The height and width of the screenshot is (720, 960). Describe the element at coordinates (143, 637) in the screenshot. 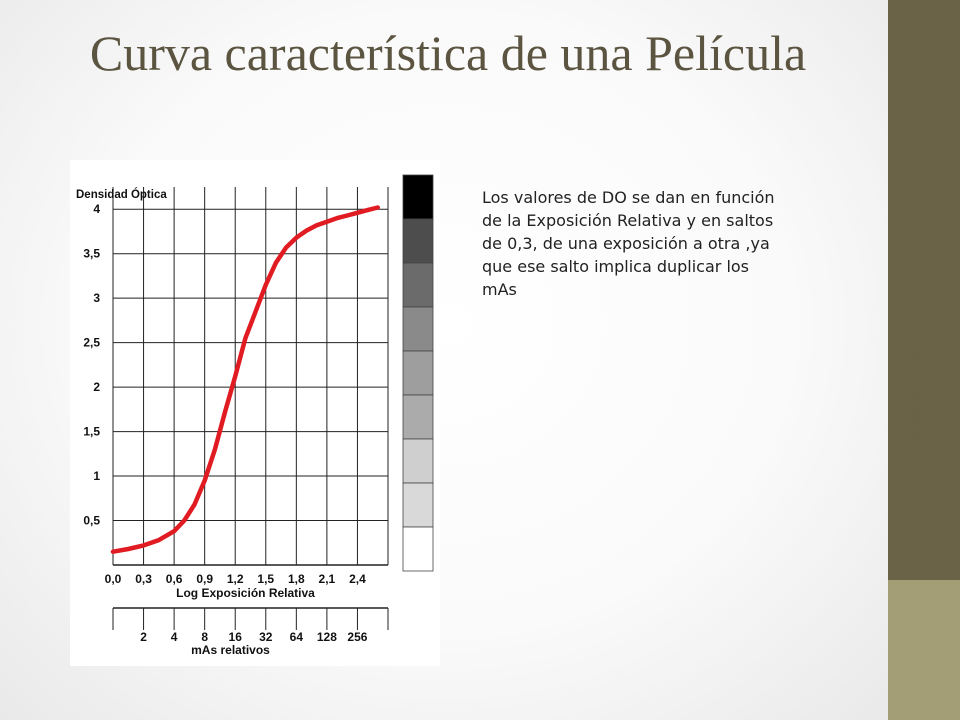

I see `mas-tick-label: 2` at that location.